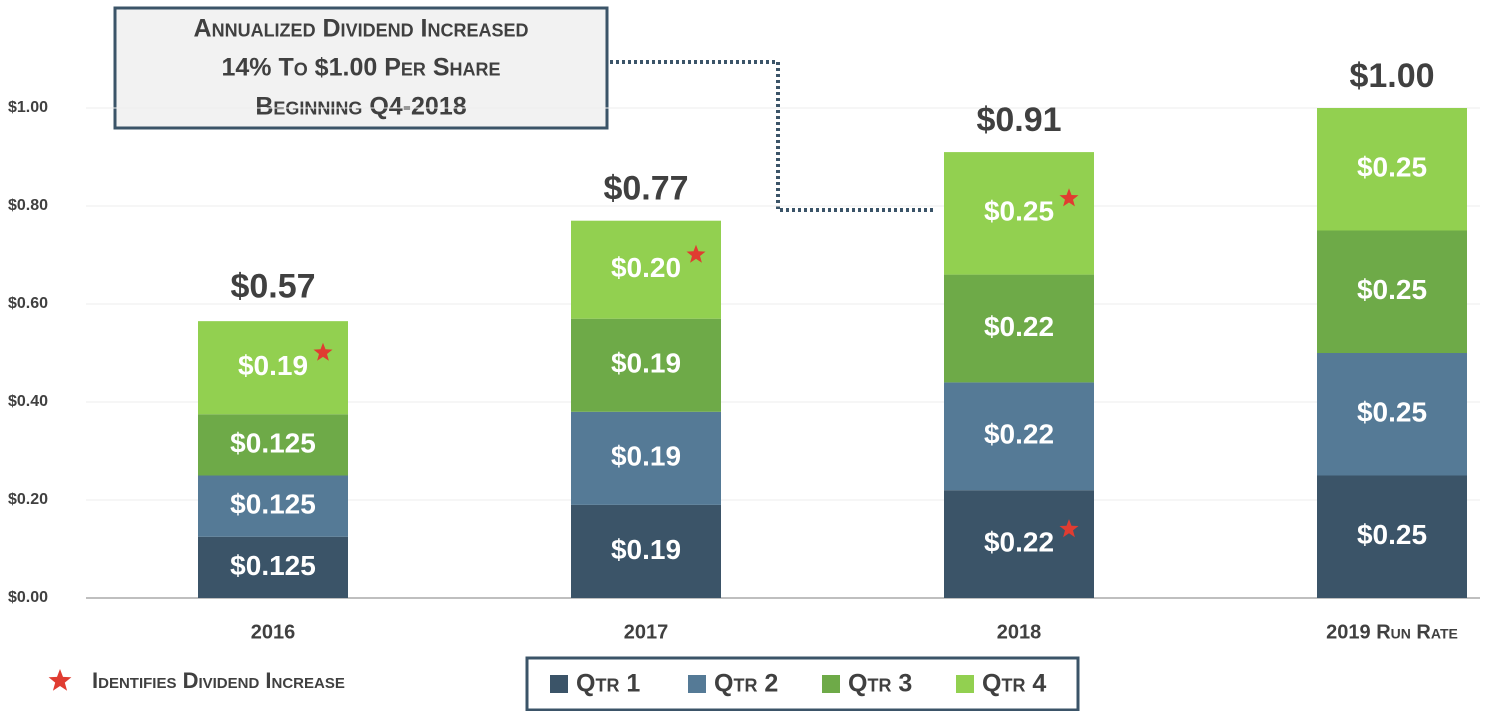  What do you see at coordinates (218, 680) in the screenshot?
I see `increase-note: Identifies Dividend Increase` at bounding box center [218, 680].